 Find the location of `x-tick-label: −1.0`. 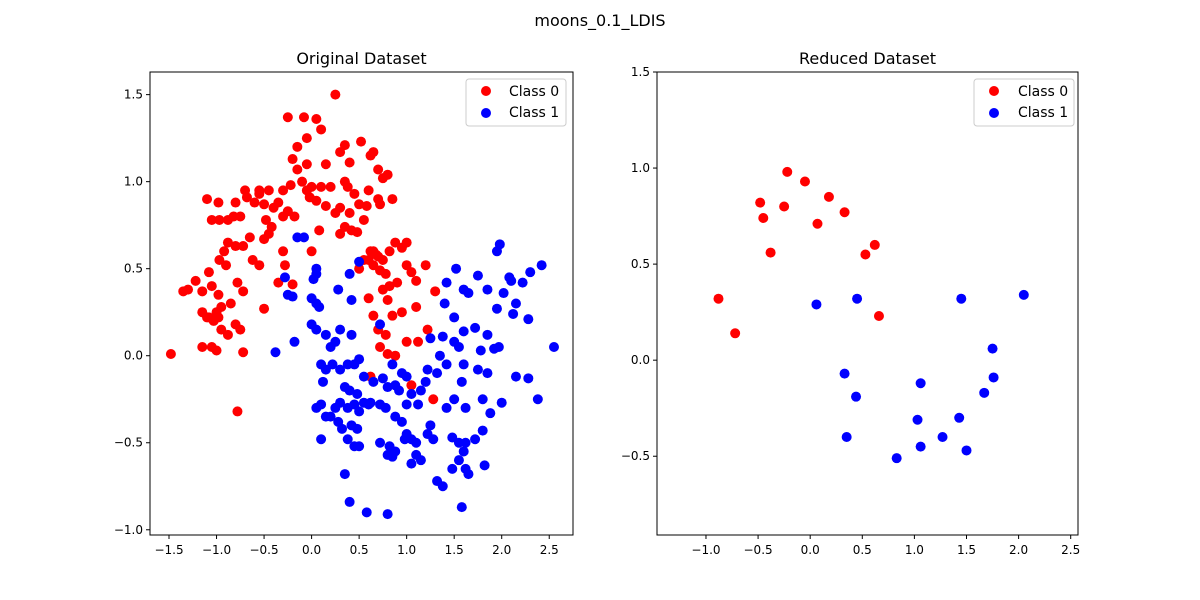

x-tick-label: −1.0 is located at coordinates (216, 550).